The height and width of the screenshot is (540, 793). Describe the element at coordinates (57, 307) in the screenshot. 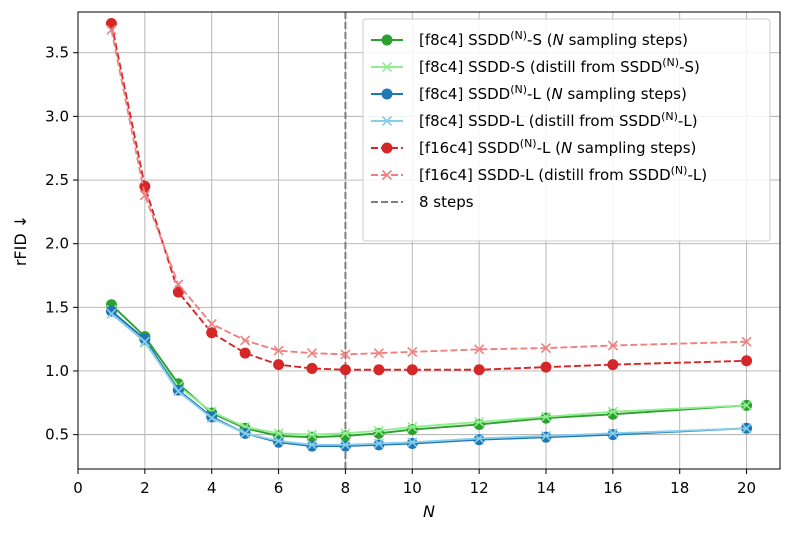

I see `y-tick-label: 1.5` at that location.